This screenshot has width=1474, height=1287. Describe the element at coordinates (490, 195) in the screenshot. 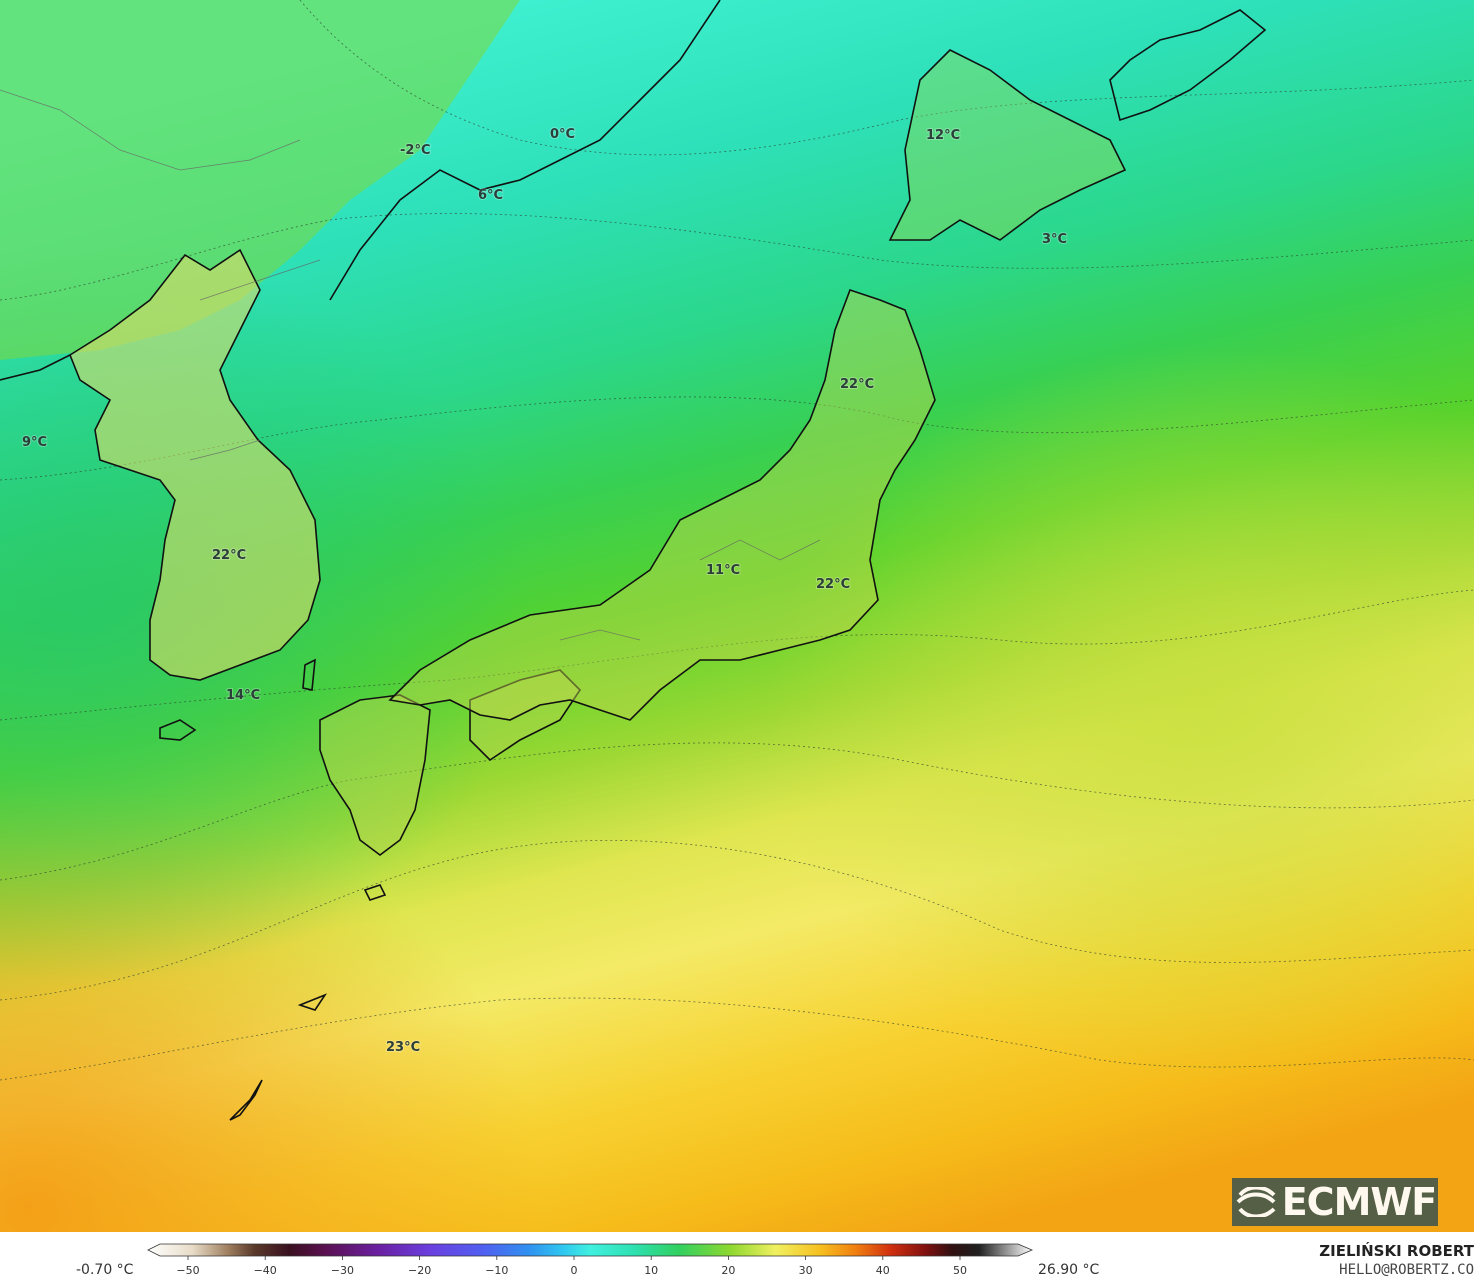

I see `temp-label: 6°C` at that location.